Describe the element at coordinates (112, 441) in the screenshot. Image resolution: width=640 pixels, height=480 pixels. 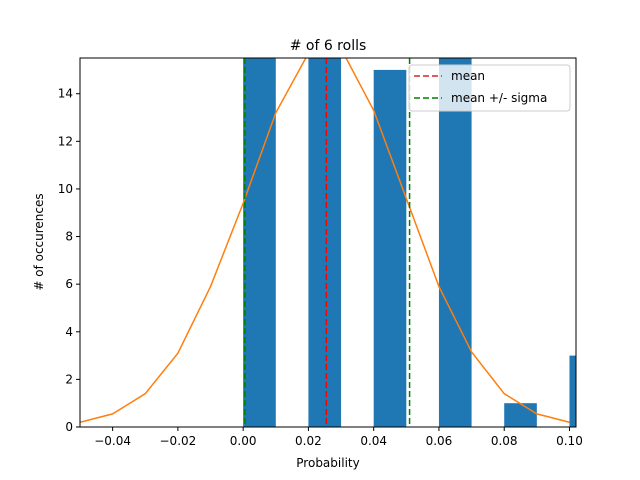
I see `x-tick-label-0: −0.04` at that location.